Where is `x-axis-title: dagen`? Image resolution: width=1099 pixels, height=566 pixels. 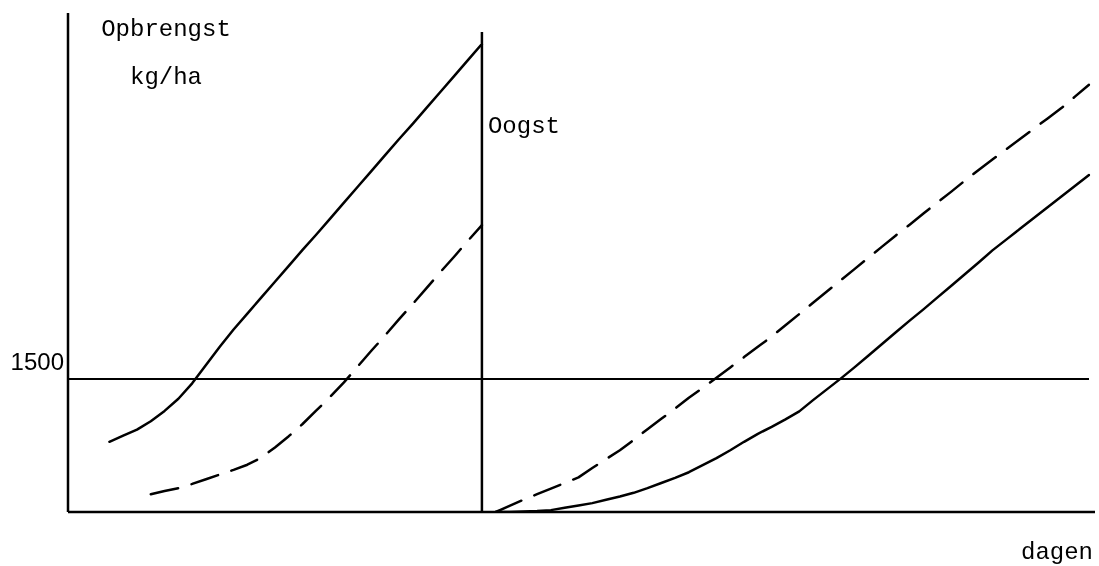 x-axis-title: dagen is located at coordinates (1056, 552).